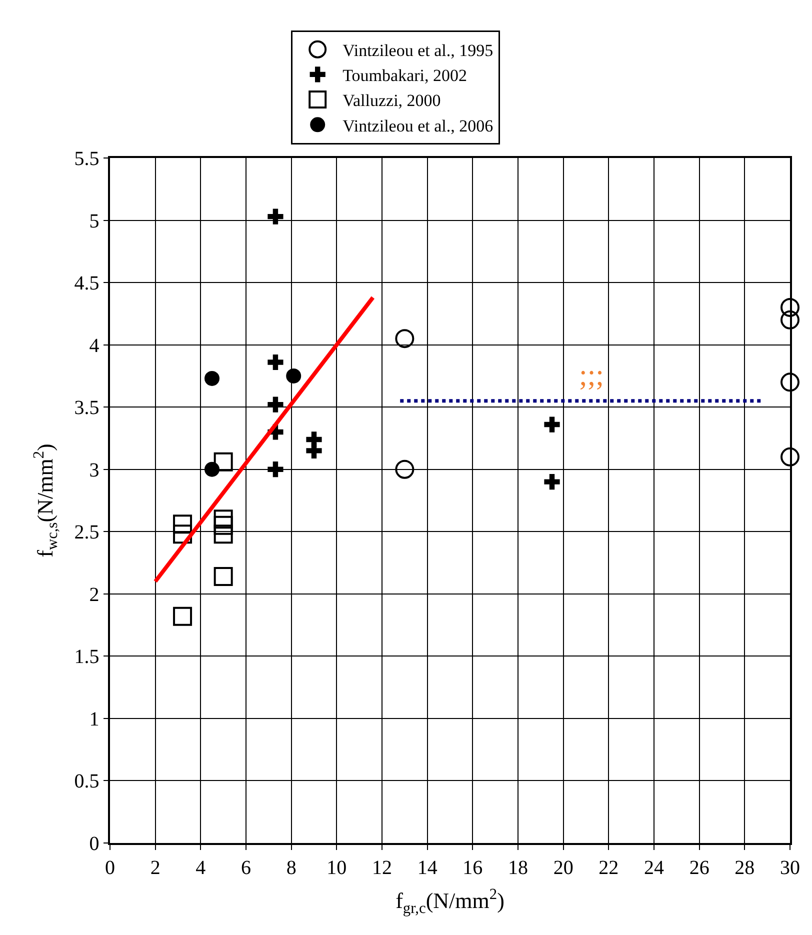 The height and width of the screenshot is (935, 812). What do you see at coordinates (87, 283) in the screenshot?
I see `y-tick-label: 4.5` at bounding box center [87, 283].